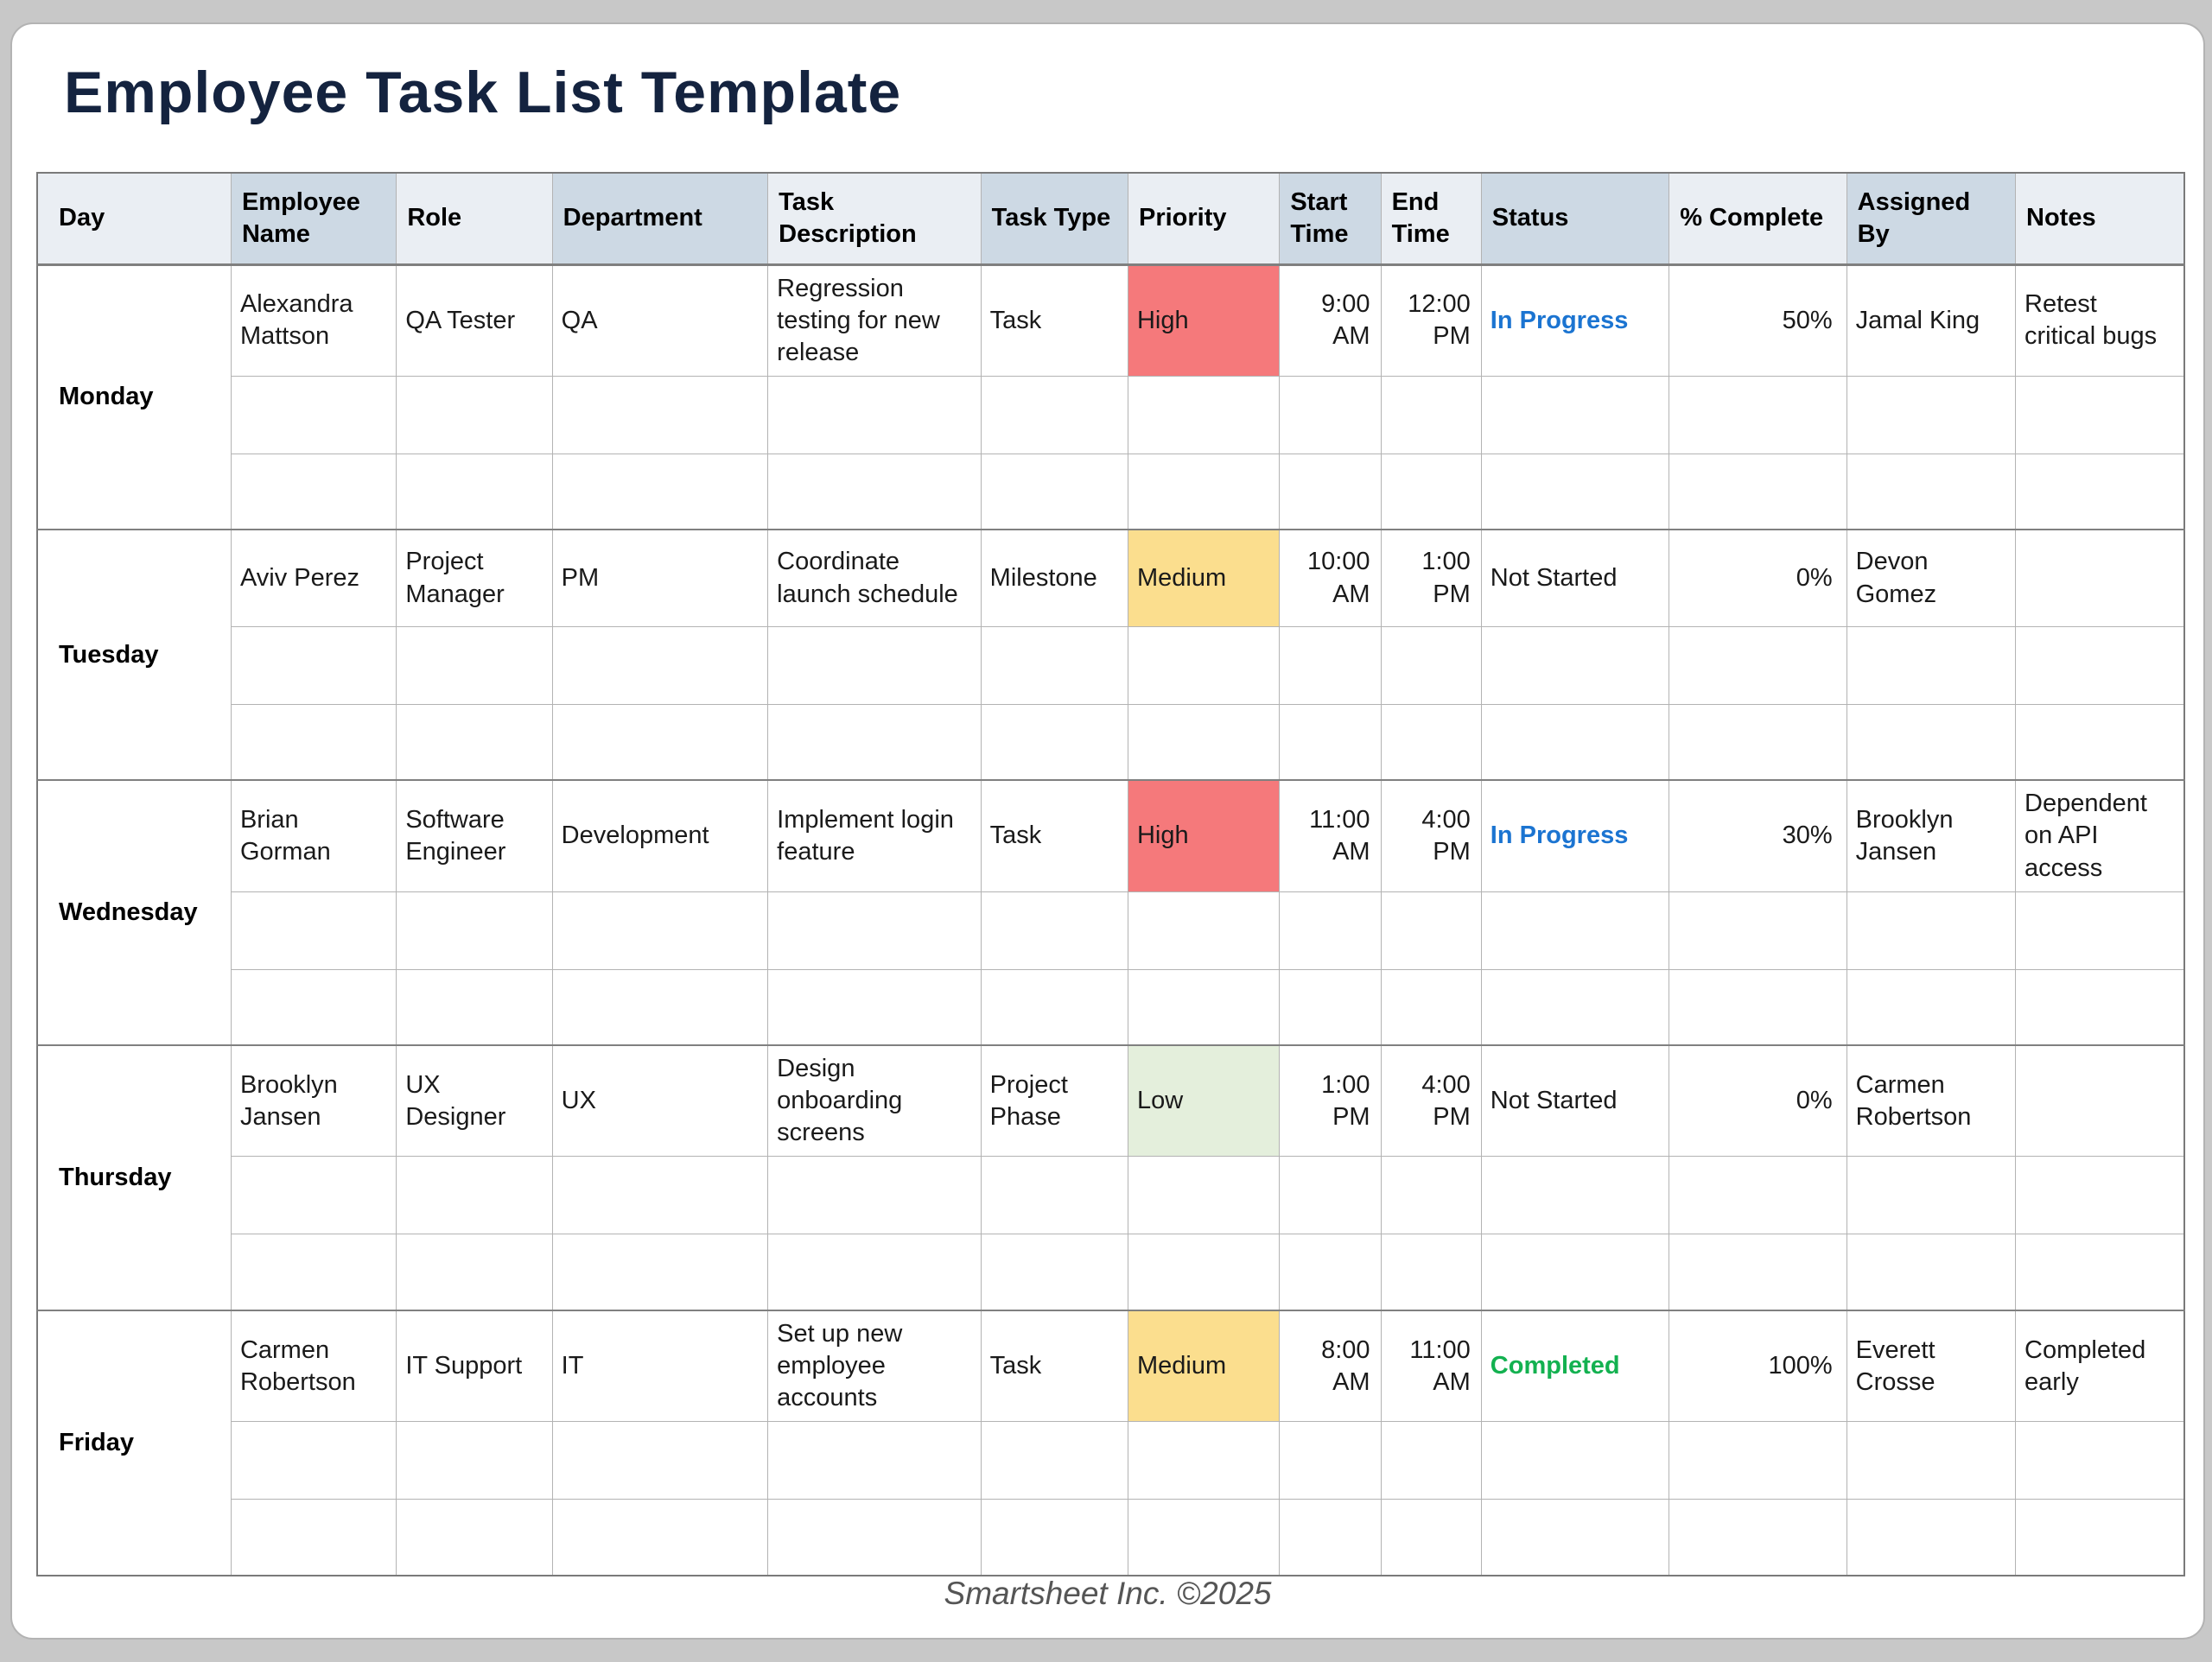  What do you see at coordinates (2100, 578) in the screenshot?
I see `cell-notes` at bounding box center [2100, 578].